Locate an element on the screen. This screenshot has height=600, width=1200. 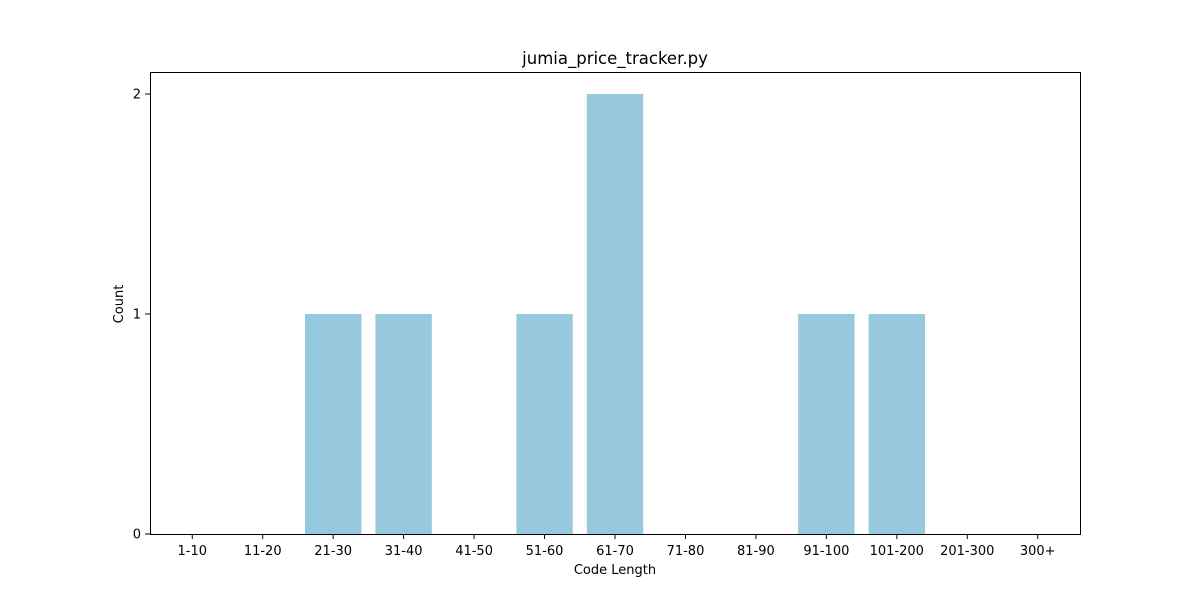
x-tick-label: 300+ is located at coordinates (1038, 551).